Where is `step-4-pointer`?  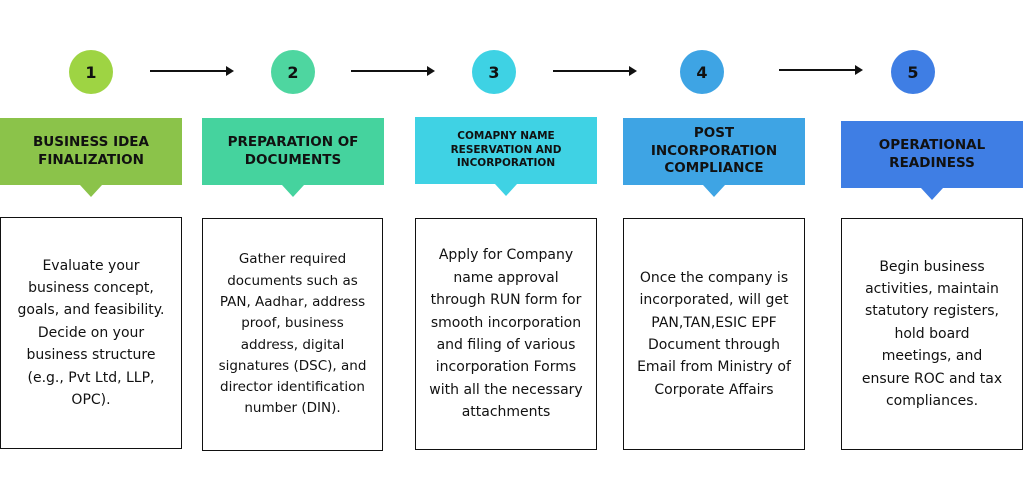
step-4-pointer is located at coordinates (714, 191).